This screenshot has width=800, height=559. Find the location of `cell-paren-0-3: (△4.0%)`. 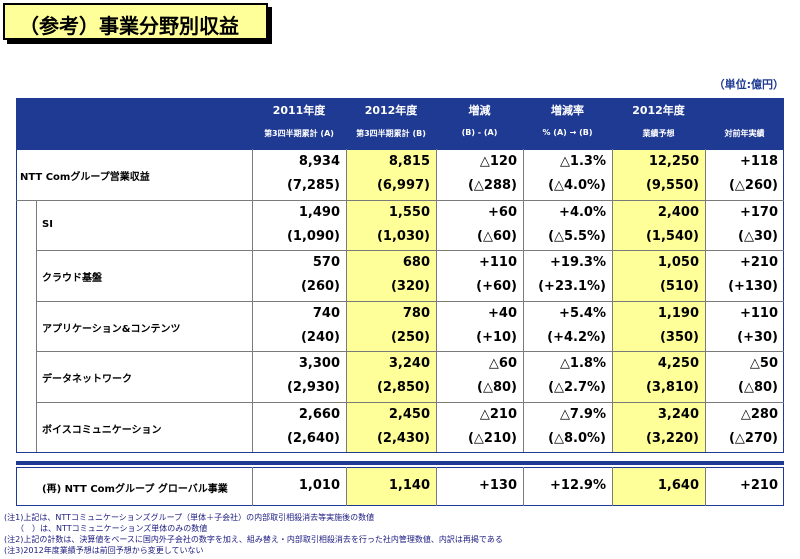

cell-paren-0-3: (△4.0%) is located at coordinates (577, 185).